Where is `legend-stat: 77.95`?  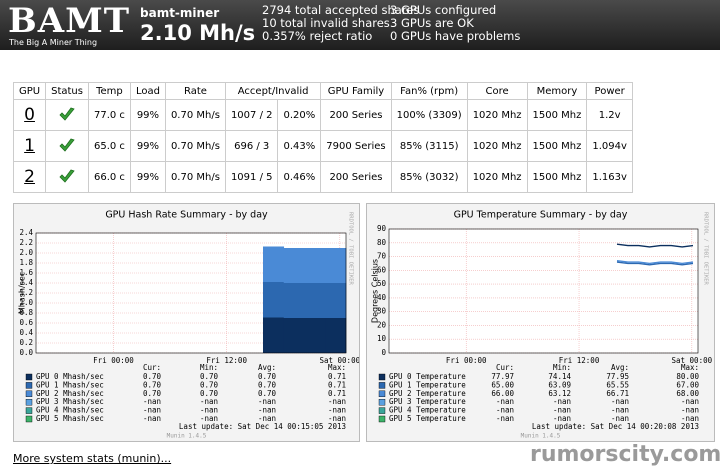
legend-stat: 77.95 is located at coordinates (617, 376).